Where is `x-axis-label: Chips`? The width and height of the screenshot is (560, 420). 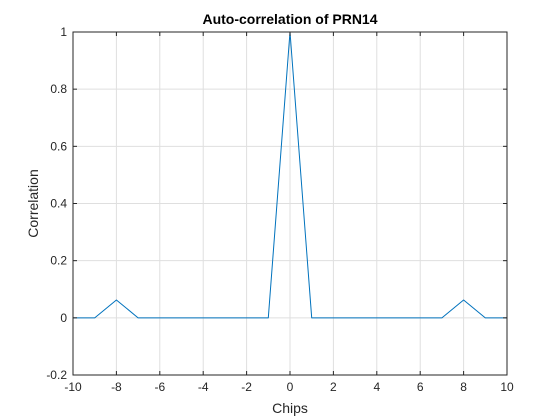
x-axis-label: Chips is located at coordinates (290, 408).